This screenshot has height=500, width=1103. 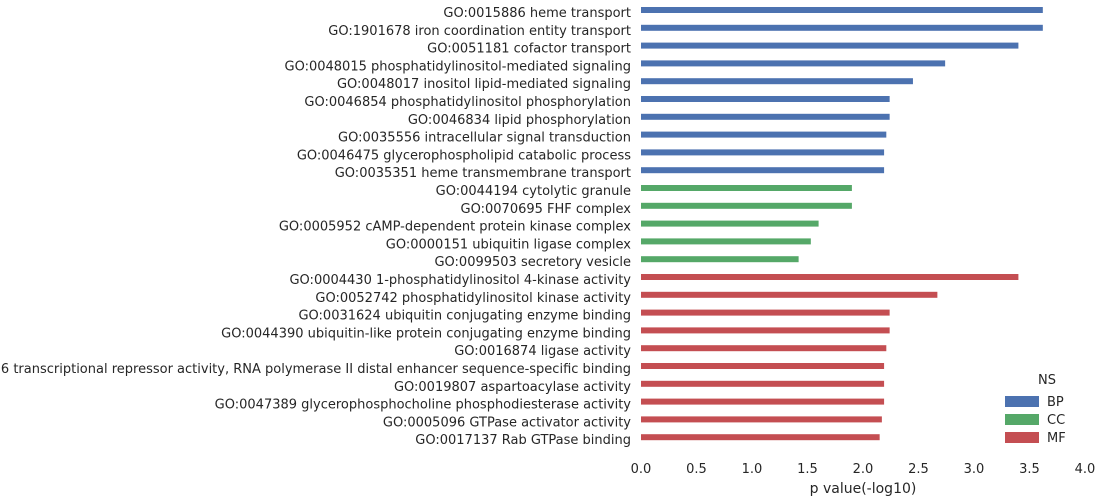 What do you see at coordinates (1022, 437) in the screenshot?
I see `legend-swatch-mf` at bounding box center [1022, 437].